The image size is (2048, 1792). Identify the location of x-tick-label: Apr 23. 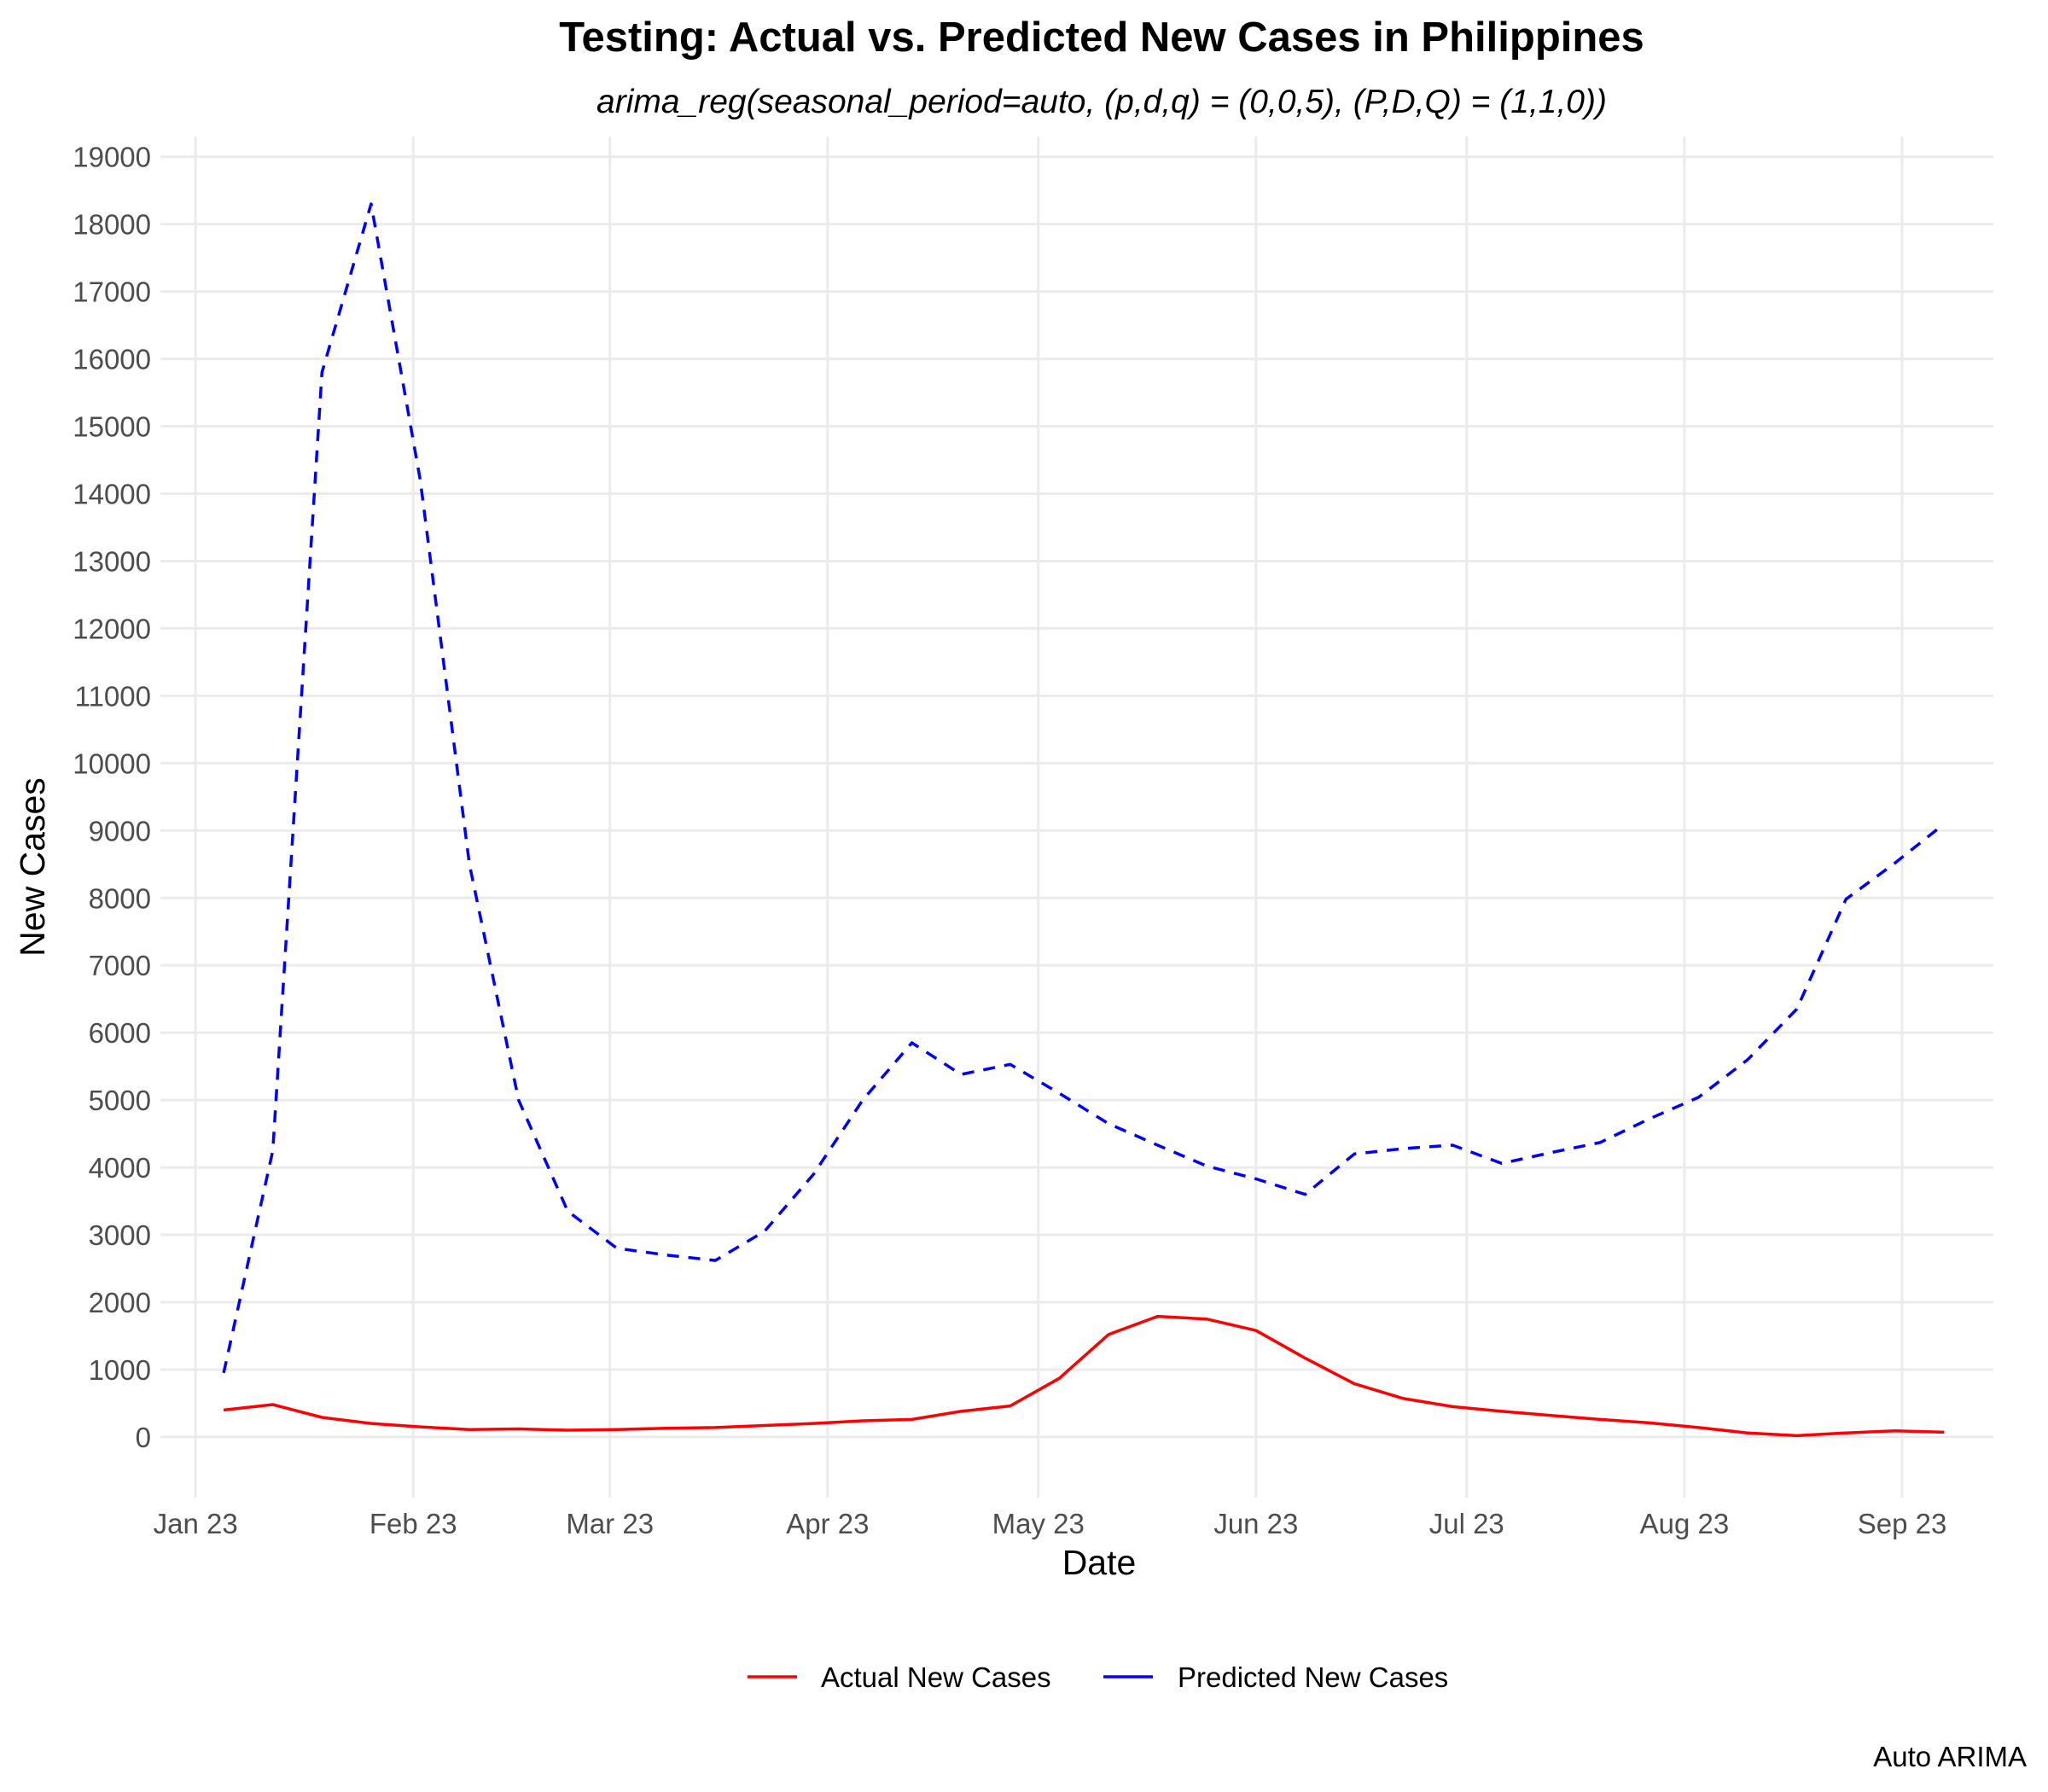
(827, 1523).